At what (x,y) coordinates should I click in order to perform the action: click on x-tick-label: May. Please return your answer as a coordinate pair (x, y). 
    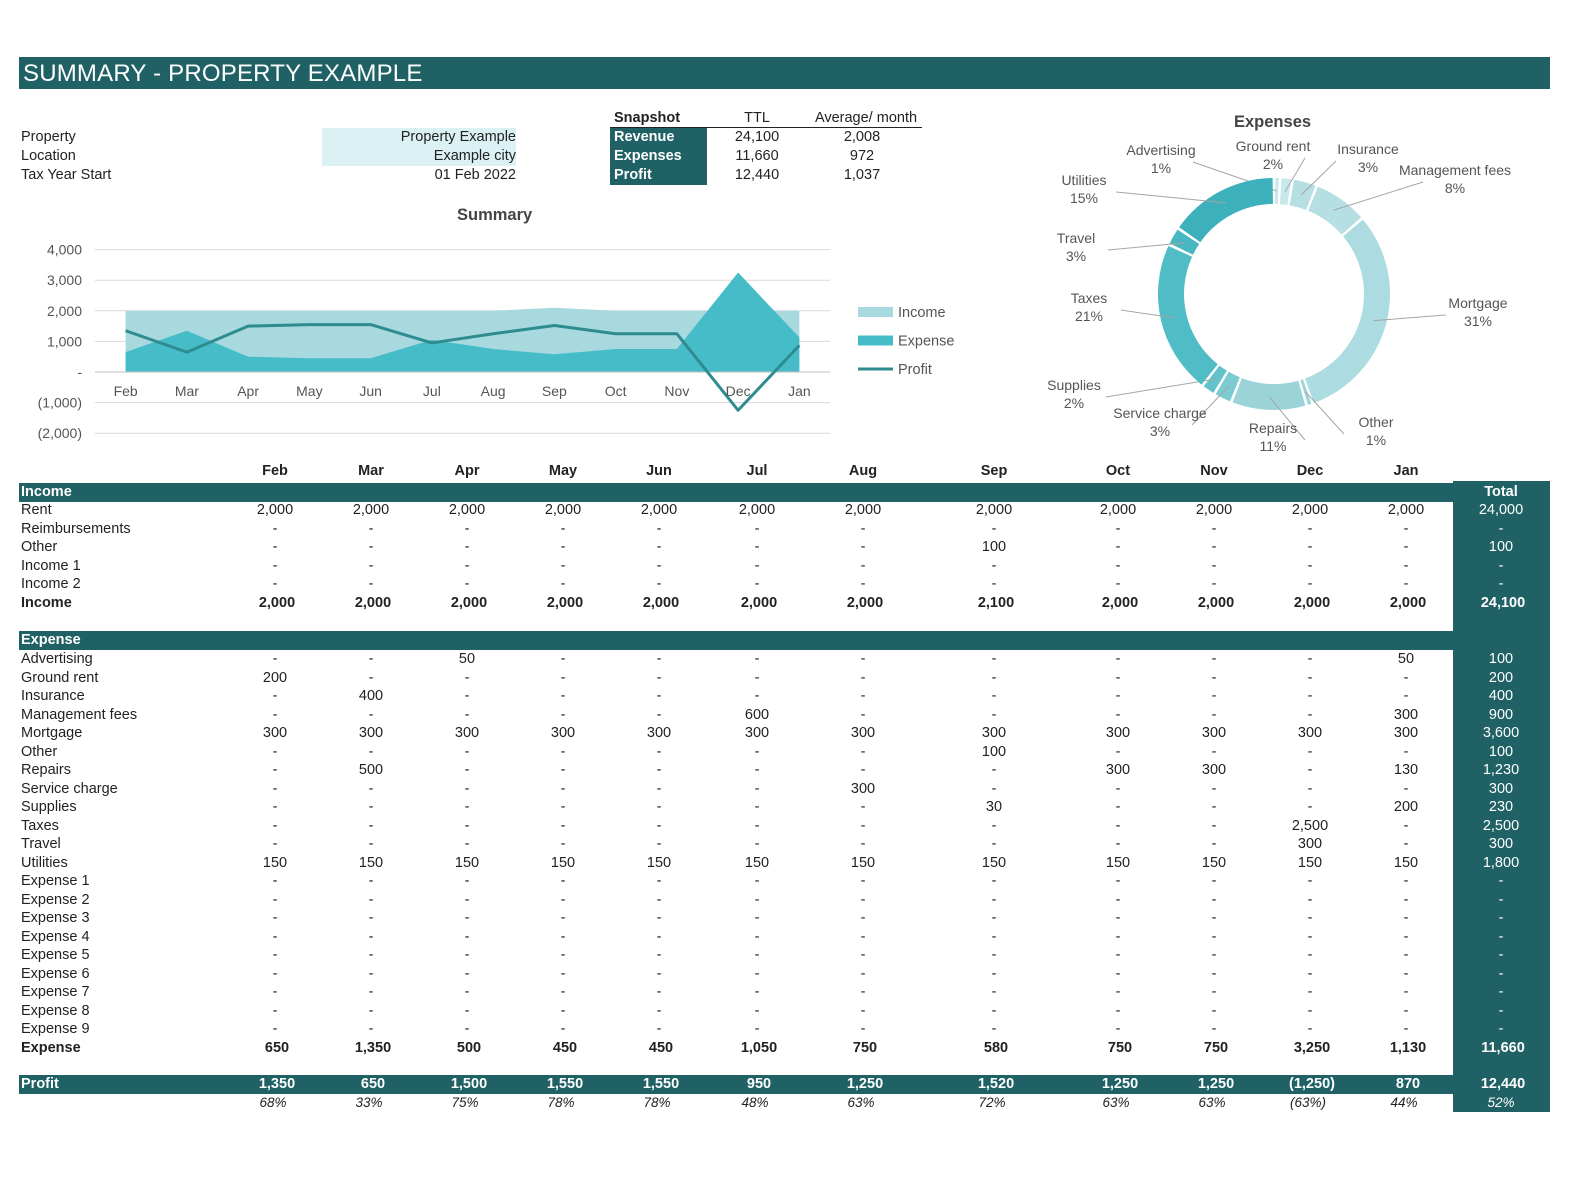
    Looking at the image, I should click on (309, 391).